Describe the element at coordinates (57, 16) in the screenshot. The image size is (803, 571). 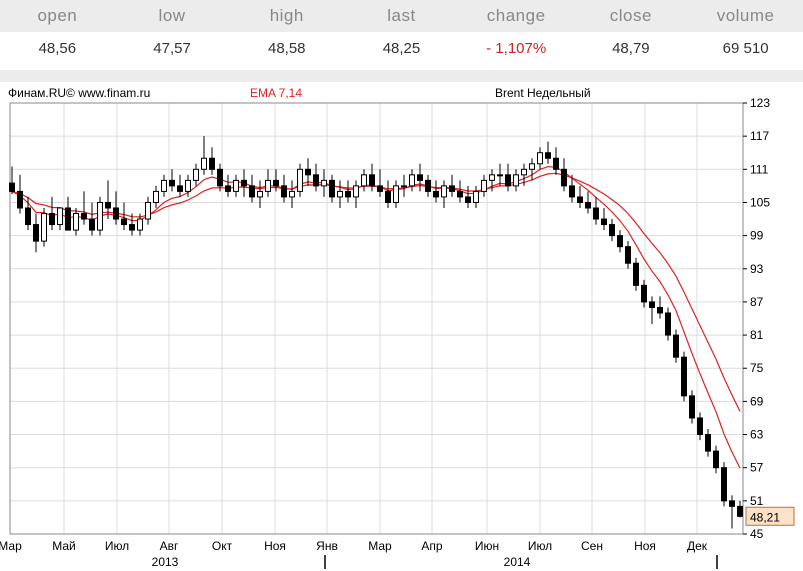
I see `quote-header-open: open` at that location.